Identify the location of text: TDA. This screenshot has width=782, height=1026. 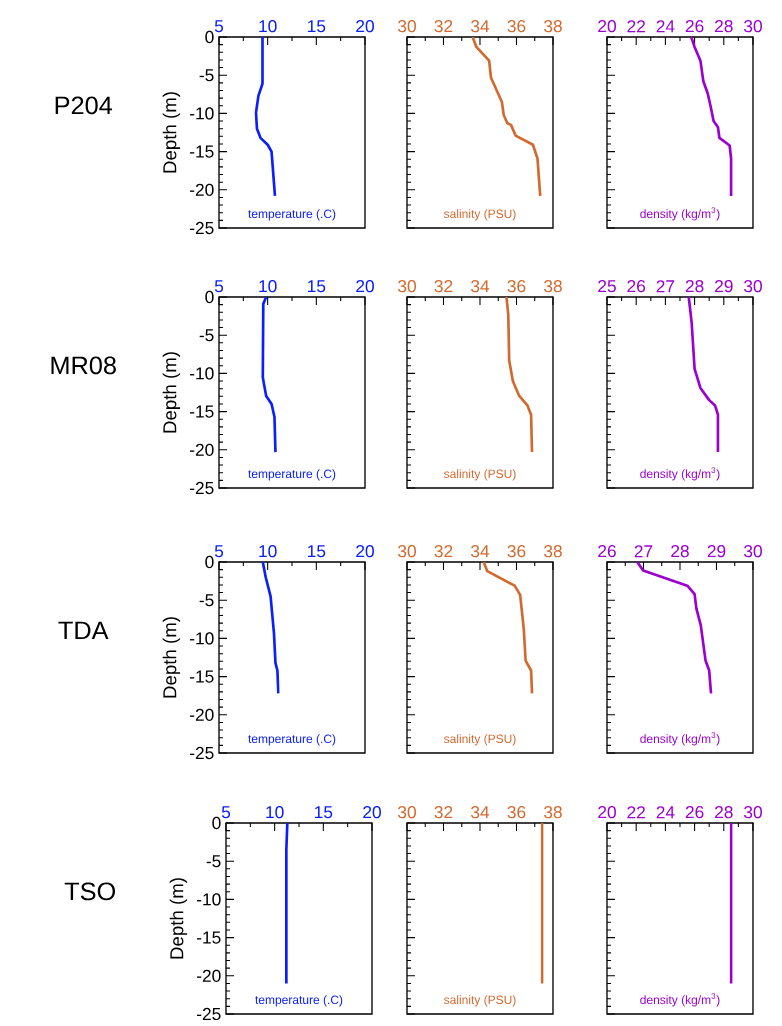
(83, 630).